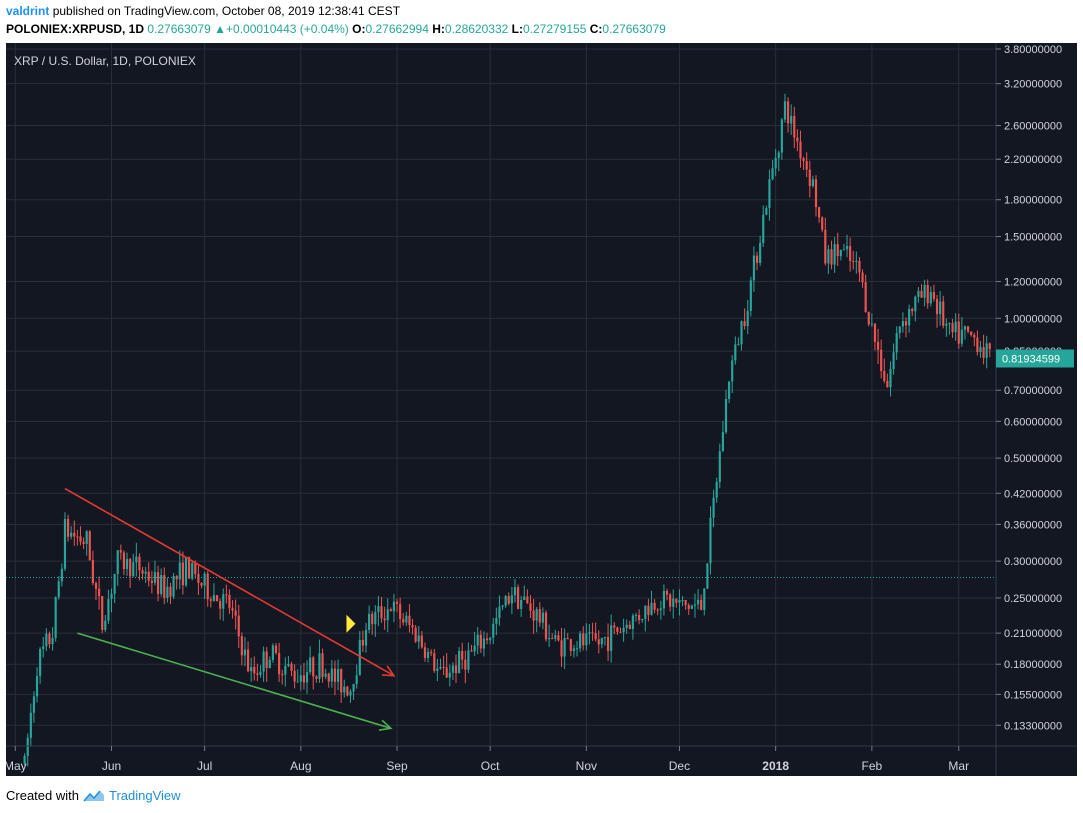 Image resolution: width=1083 pixels, height=813 pixels. Describe the element at coordinates (28, 11) in the screenshot. I see `author-name: valdrint` at that location.